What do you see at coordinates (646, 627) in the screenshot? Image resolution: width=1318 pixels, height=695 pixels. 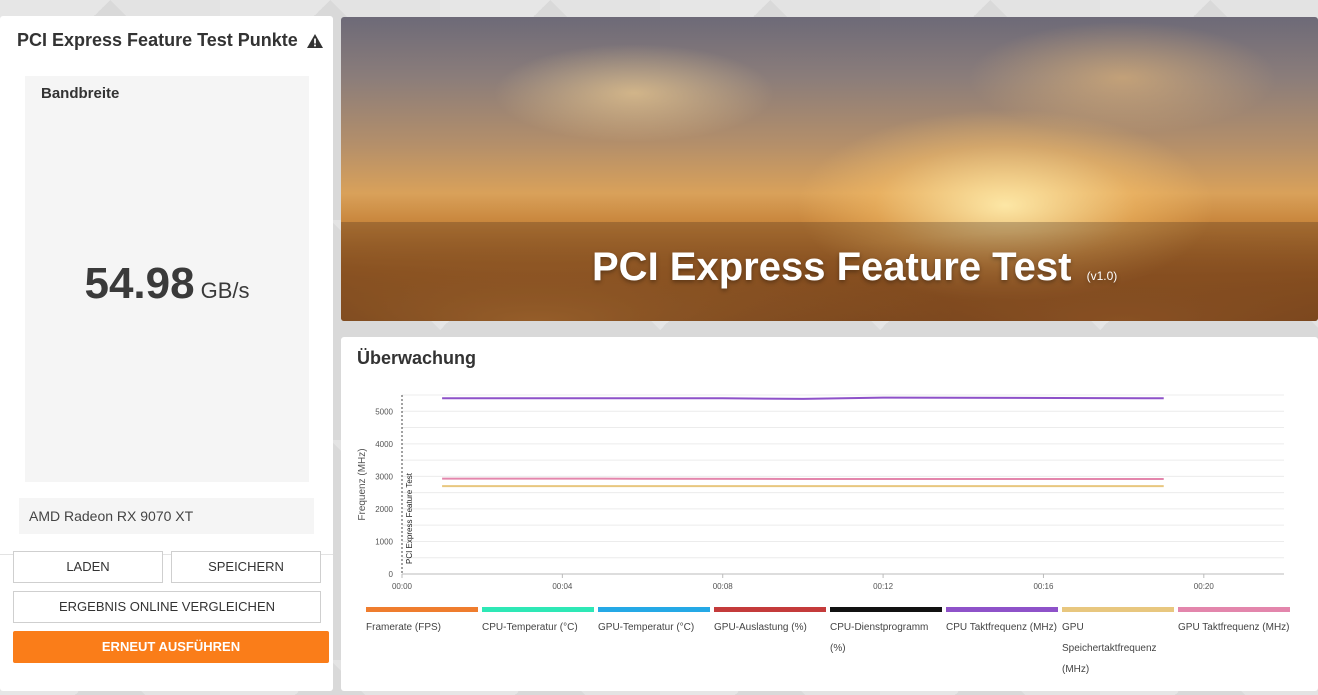 I see `legend-label: GPU-Temperatur (°C)` at bounding box center [646, 627].